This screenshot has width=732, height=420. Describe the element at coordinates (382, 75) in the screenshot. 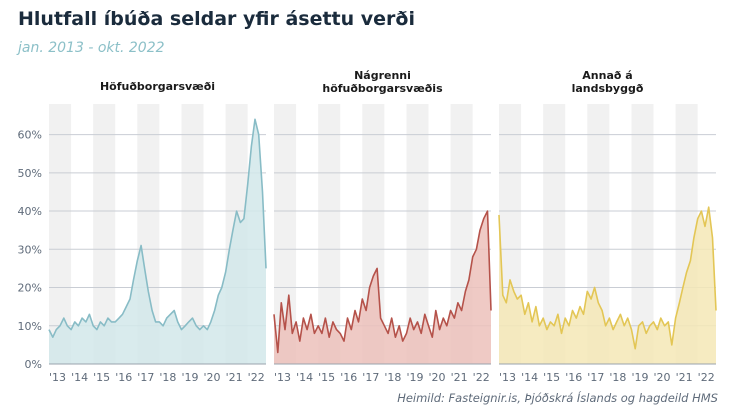

I see `panel-title: Nágrenni` at that location.